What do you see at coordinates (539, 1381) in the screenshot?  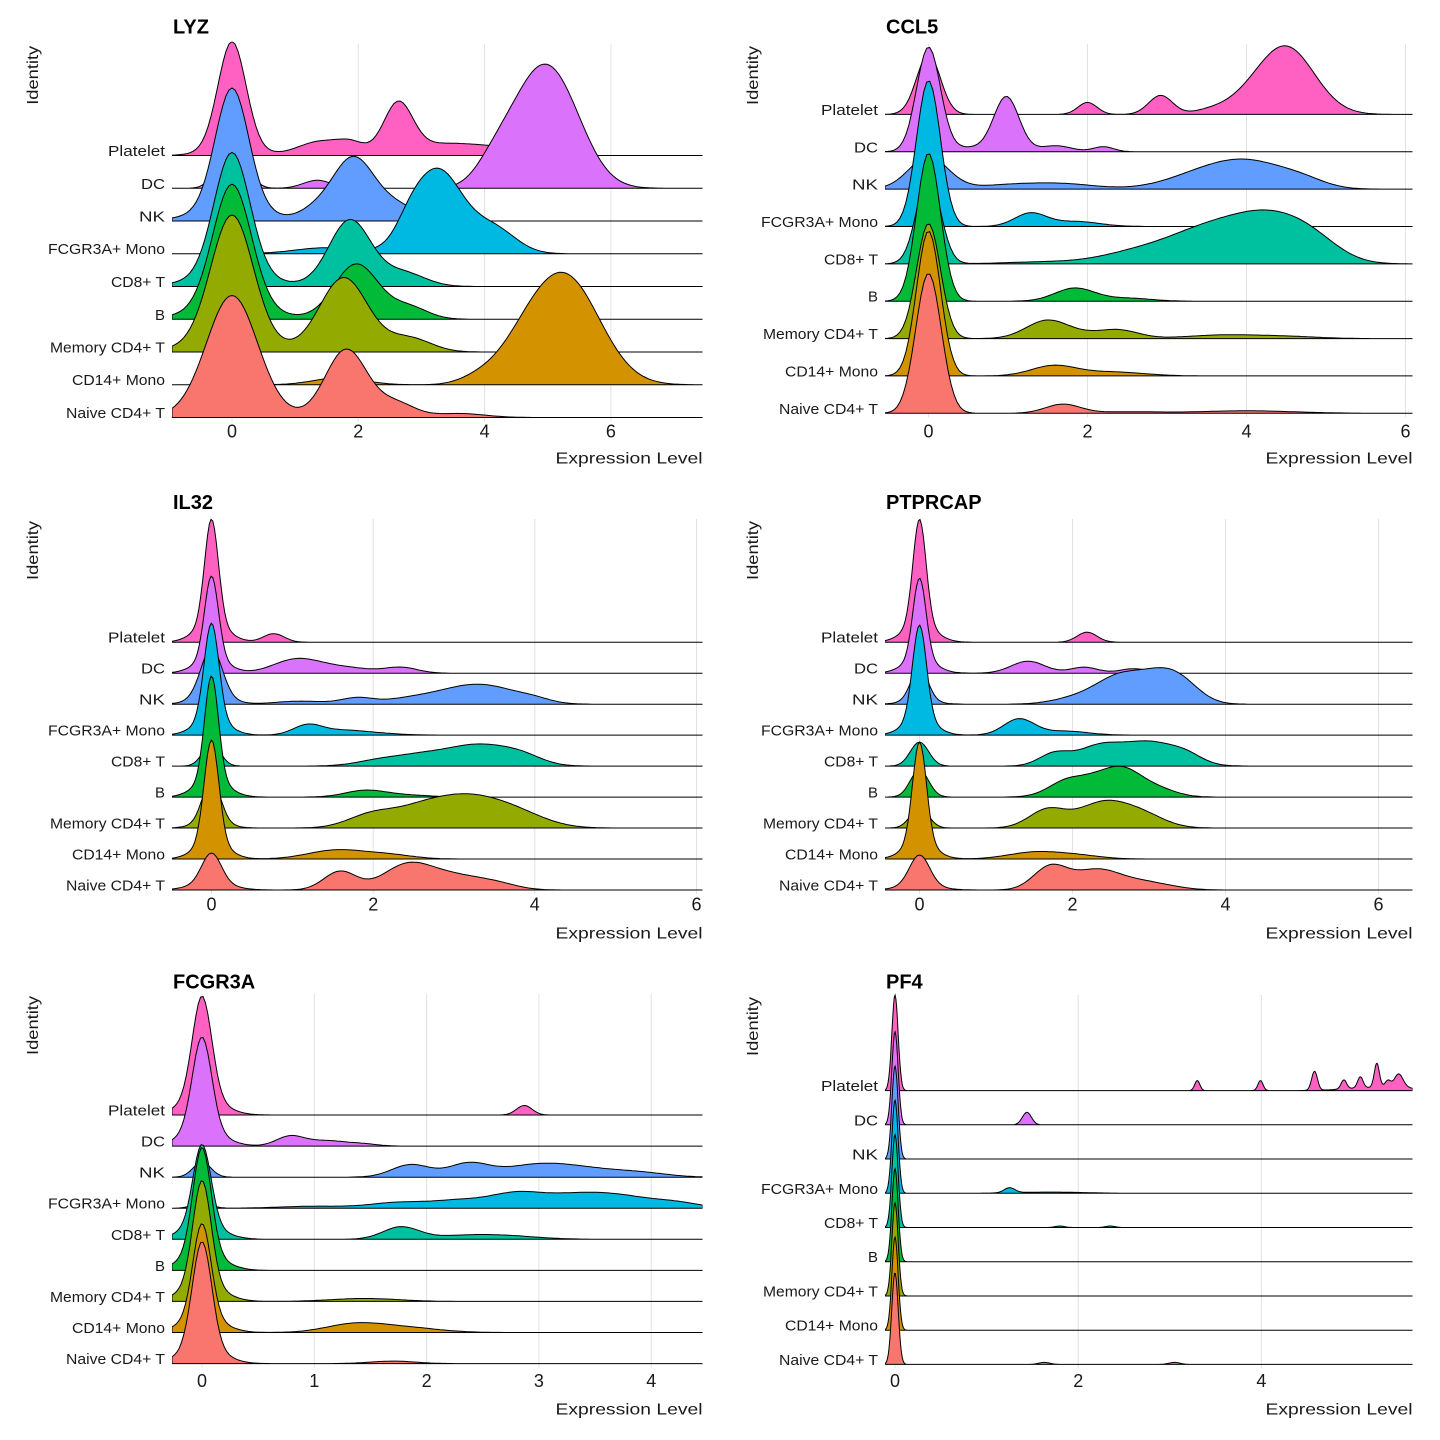 I see `svg-text: 3` at bounding box center [539, 1381].